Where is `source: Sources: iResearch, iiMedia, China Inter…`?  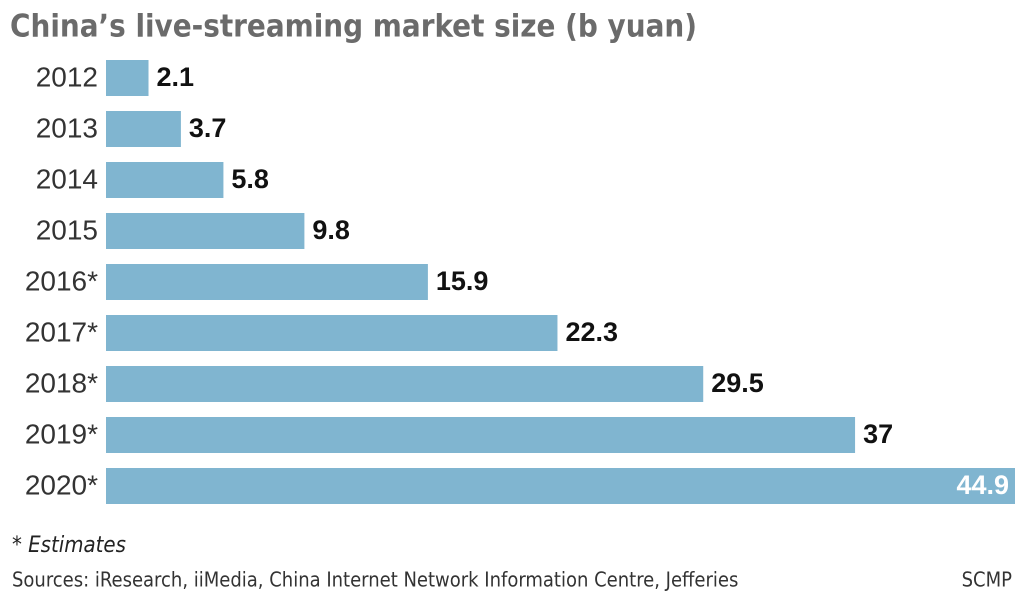 source: Sources: iResearch, iiMedia, China Inter… is located at coordinates (375, 580).